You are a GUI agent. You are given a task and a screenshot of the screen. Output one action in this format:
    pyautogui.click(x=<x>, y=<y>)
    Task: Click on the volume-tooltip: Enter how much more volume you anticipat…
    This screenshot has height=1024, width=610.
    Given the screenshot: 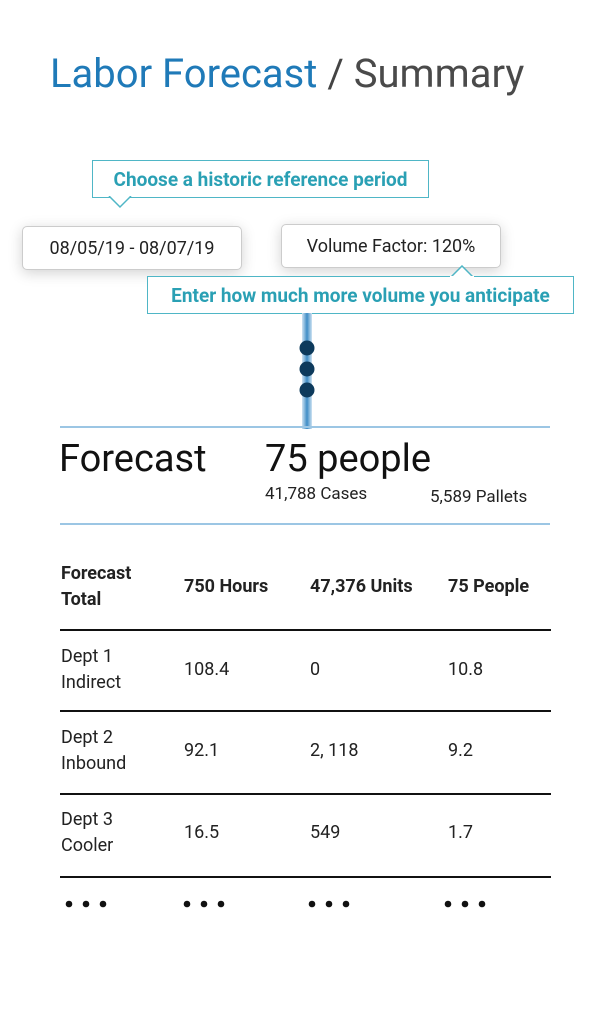 What is the action you would take?
    pyautogui.click(x=360, y=295)
    